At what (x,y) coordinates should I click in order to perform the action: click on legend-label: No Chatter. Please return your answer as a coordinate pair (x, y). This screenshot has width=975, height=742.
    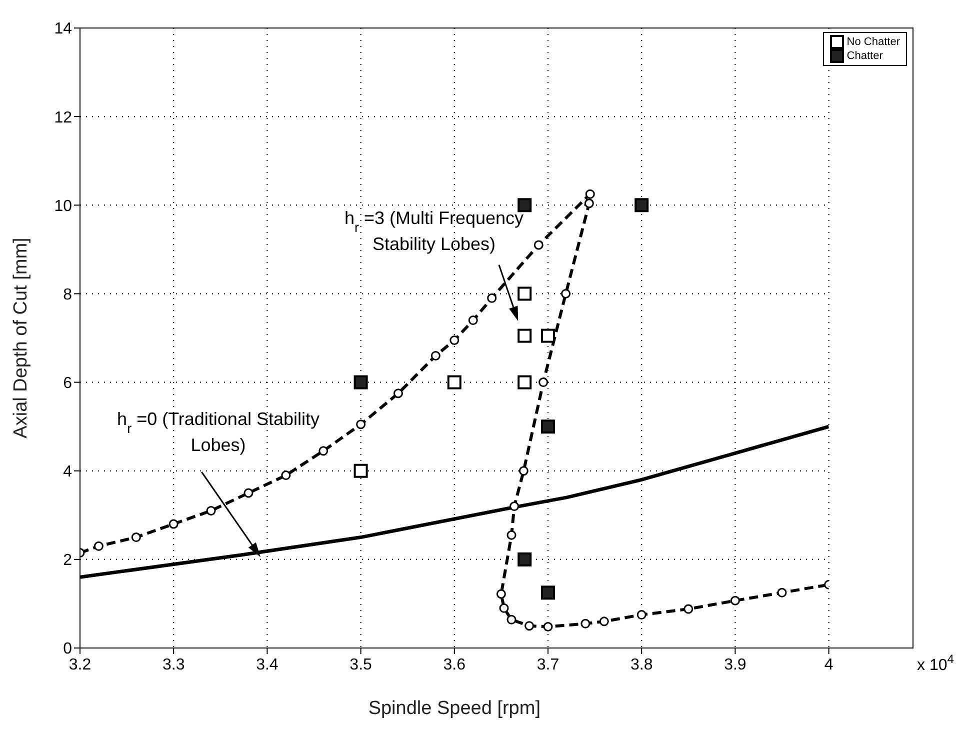
    Looking at the image, I should click on (873, 42).